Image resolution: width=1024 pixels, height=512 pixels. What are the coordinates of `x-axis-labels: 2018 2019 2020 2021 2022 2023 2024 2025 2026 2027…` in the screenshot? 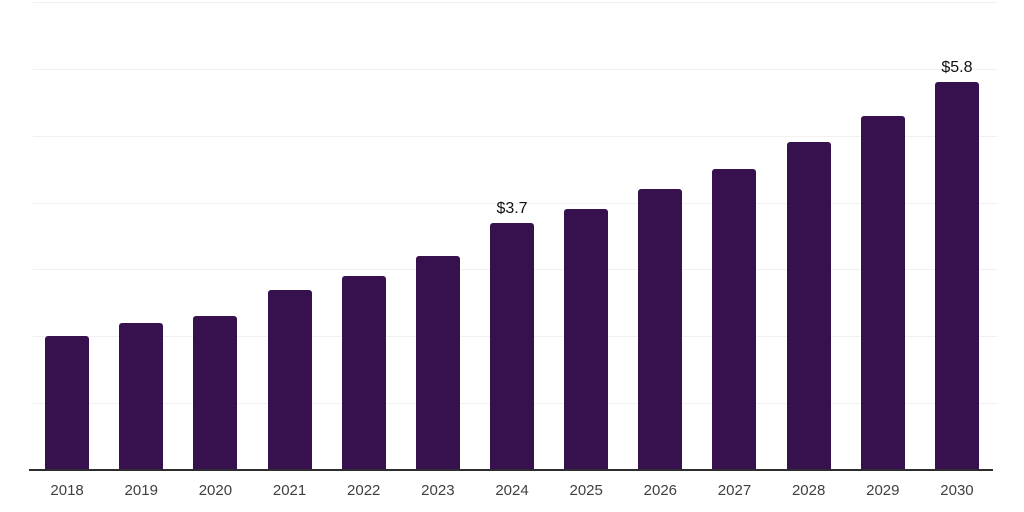 It's located at (512, 491).